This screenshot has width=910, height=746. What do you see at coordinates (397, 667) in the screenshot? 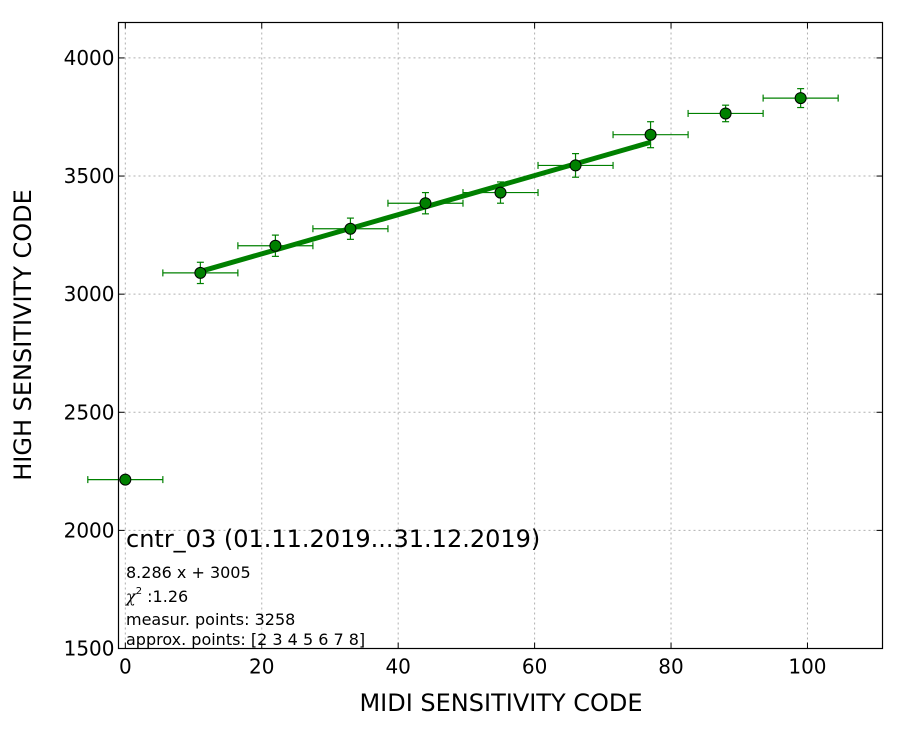
I see `x-tick-label: 40` at bounding box center [397, 667].